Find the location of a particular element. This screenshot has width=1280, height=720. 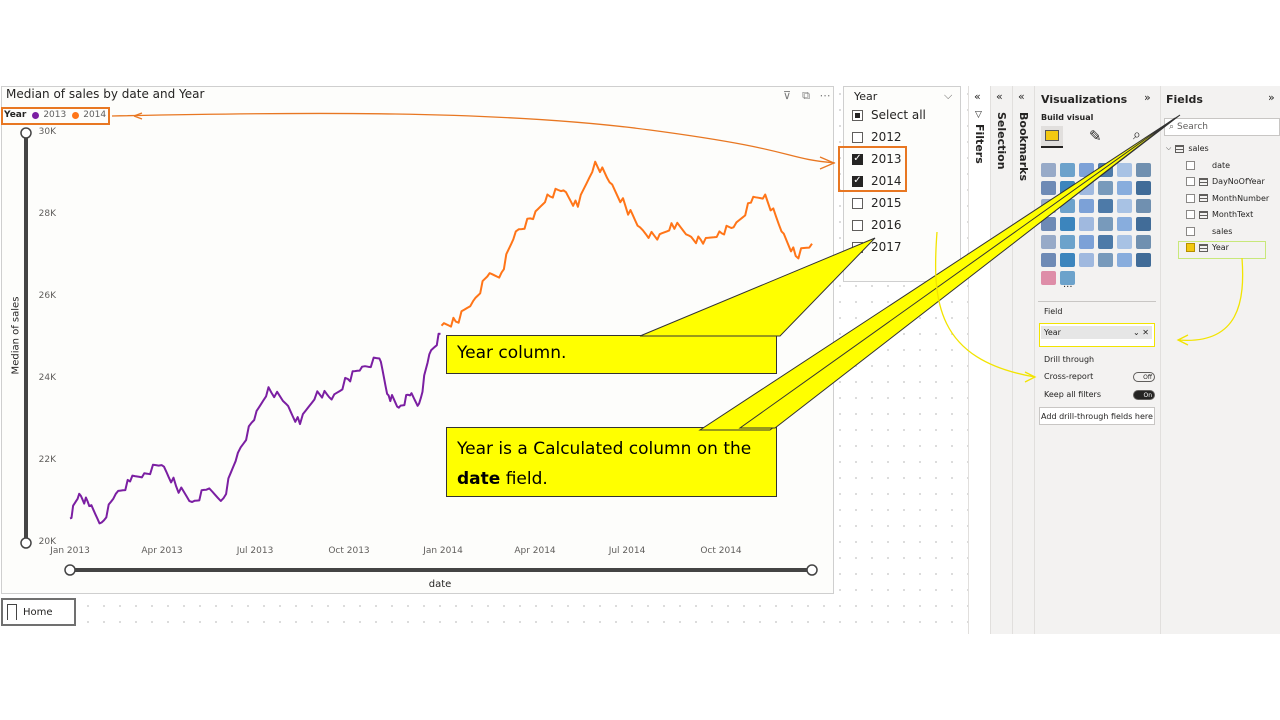

slicer-item-label: 2012 is located at coordinates (886, 137).